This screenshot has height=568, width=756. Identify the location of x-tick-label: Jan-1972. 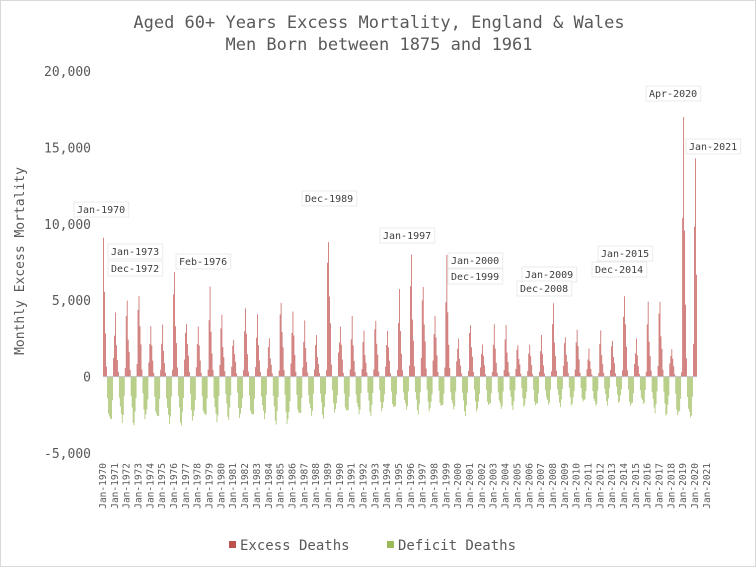
(127, 486).